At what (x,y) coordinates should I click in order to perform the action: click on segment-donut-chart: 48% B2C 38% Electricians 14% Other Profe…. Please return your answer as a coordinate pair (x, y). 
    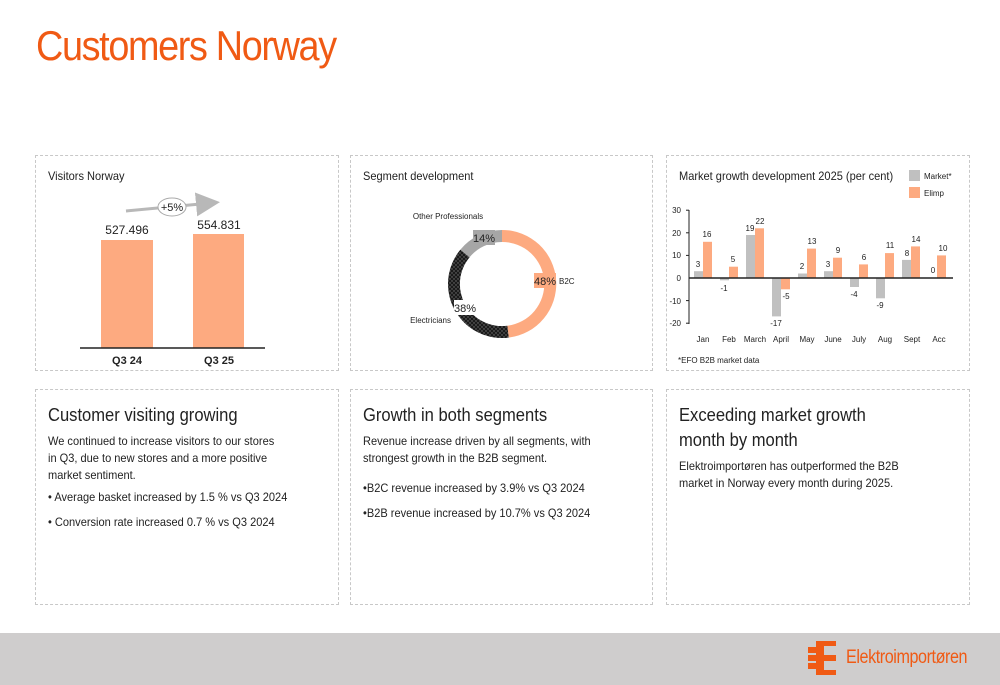
    Looking at the image, I should click on (492, 275).